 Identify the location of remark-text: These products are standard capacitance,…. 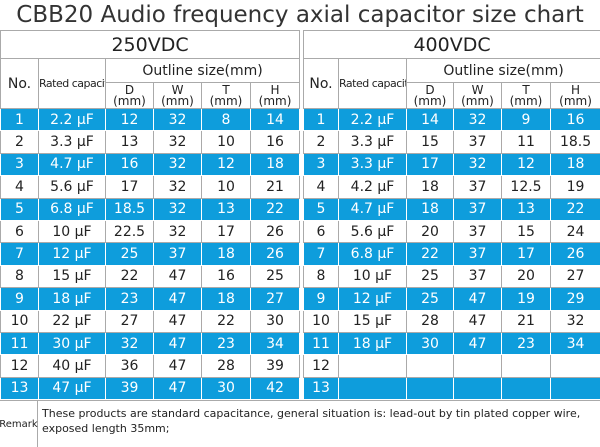
(311, 421).